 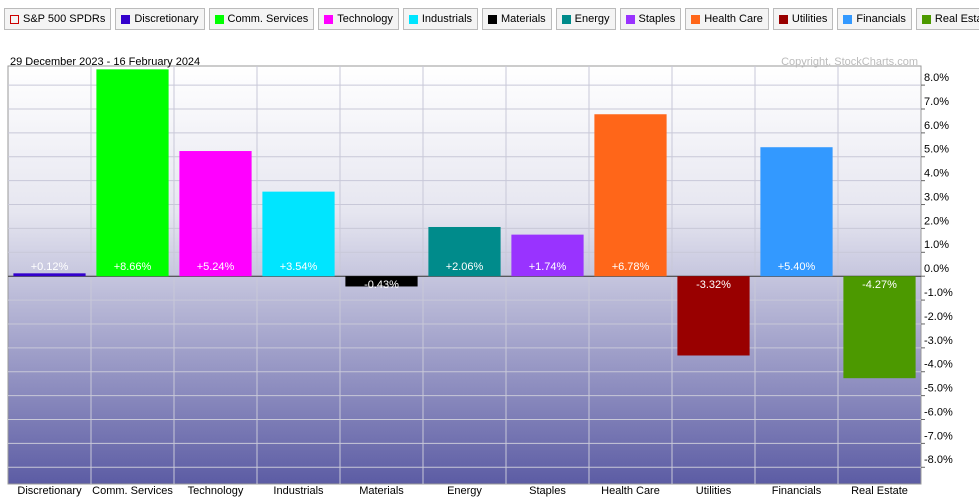 I want to click on value-label: -4.27%, so click(x=879, y=285).